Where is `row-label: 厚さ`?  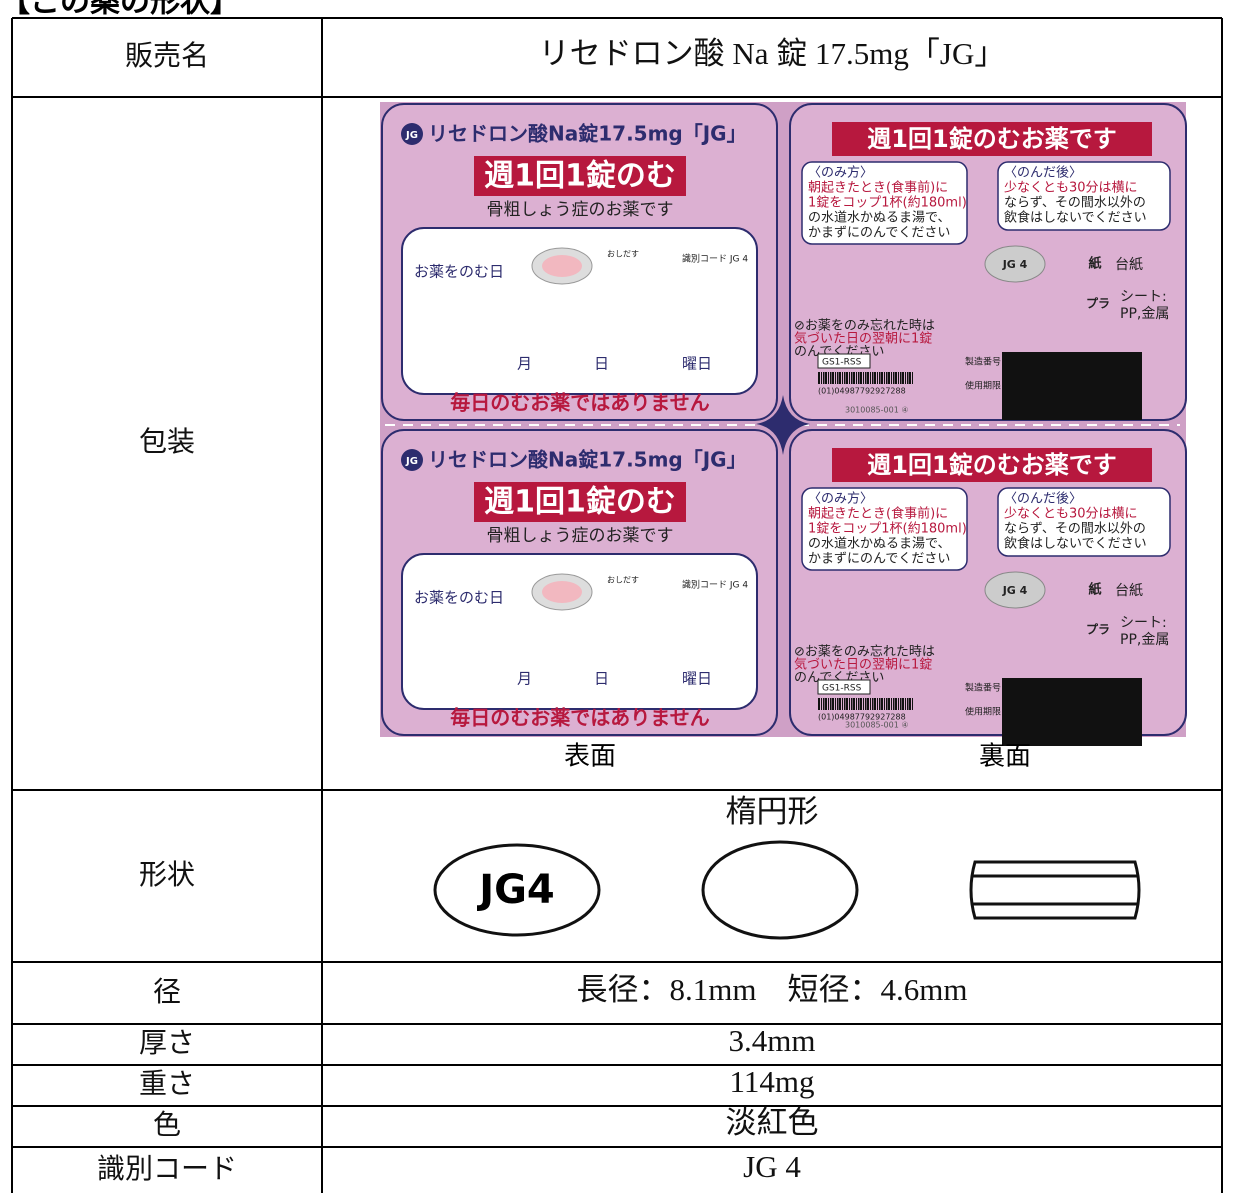
row-label: 厚さ is located at coordinates (167, 1042).